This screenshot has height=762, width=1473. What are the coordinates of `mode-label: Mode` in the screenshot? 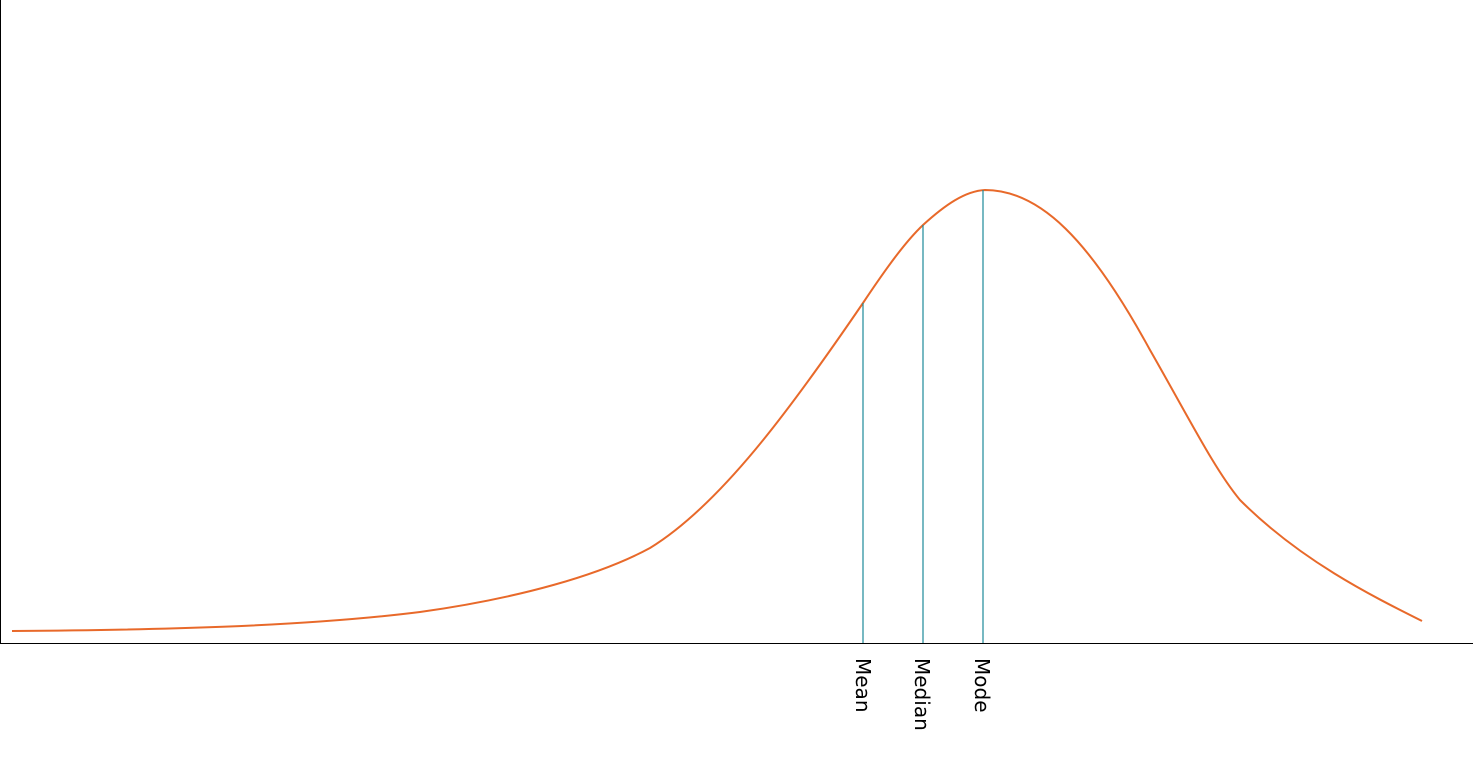 It's located at (982, 685).